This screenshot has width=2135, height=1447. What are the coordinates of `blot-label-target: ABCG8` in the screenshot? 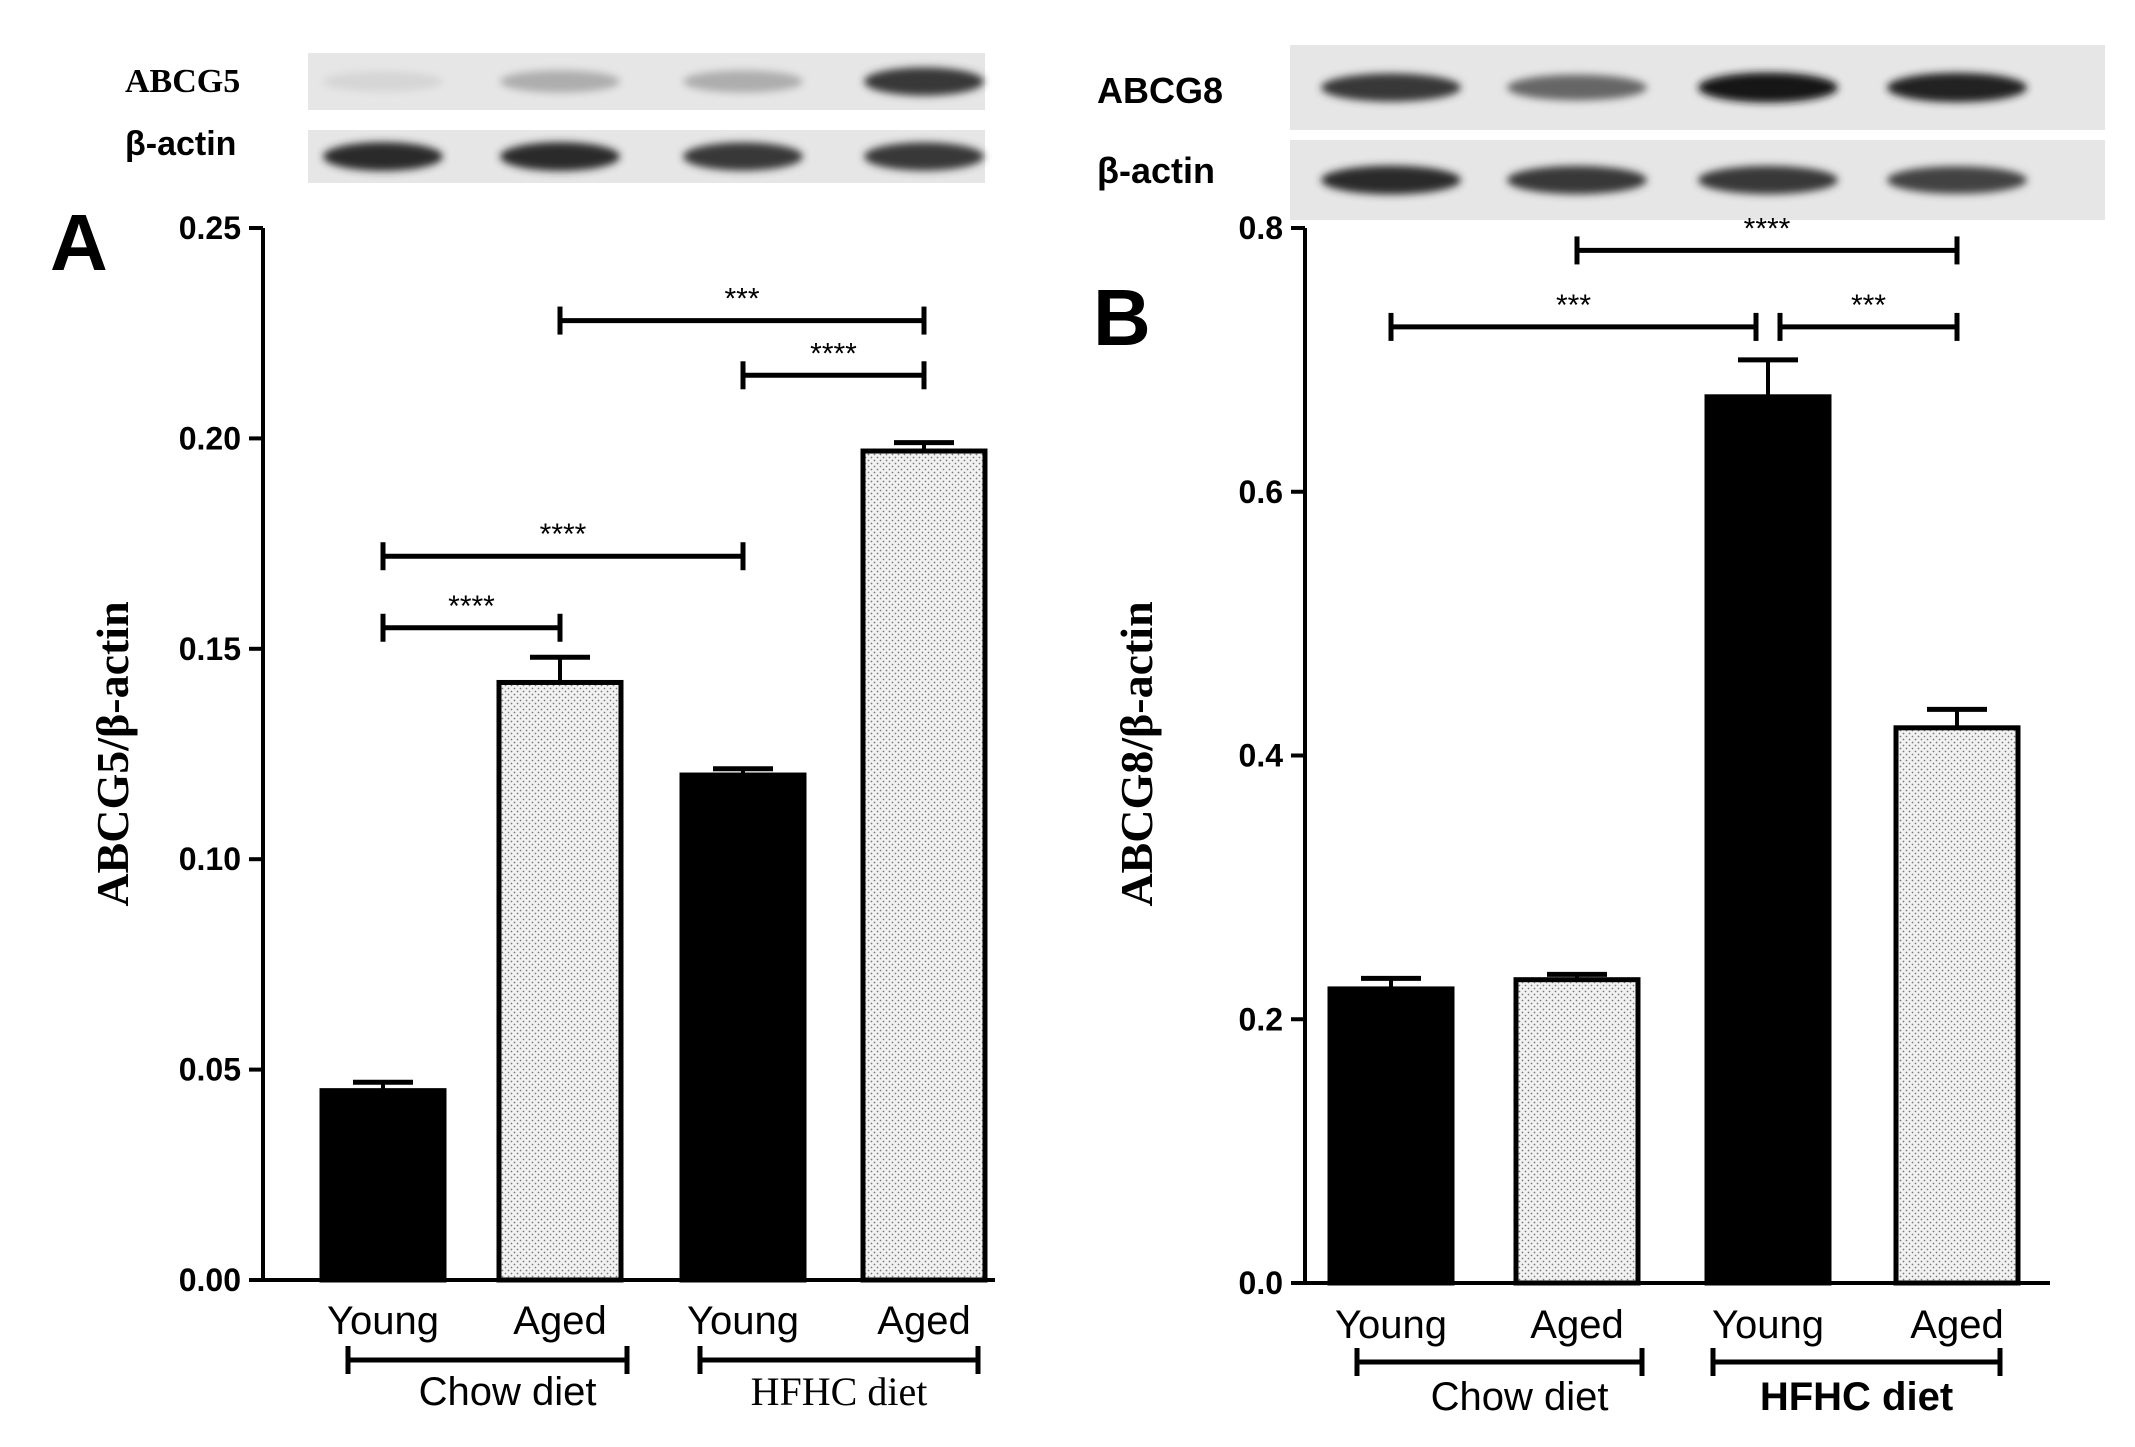 It's located at (1160, 90).